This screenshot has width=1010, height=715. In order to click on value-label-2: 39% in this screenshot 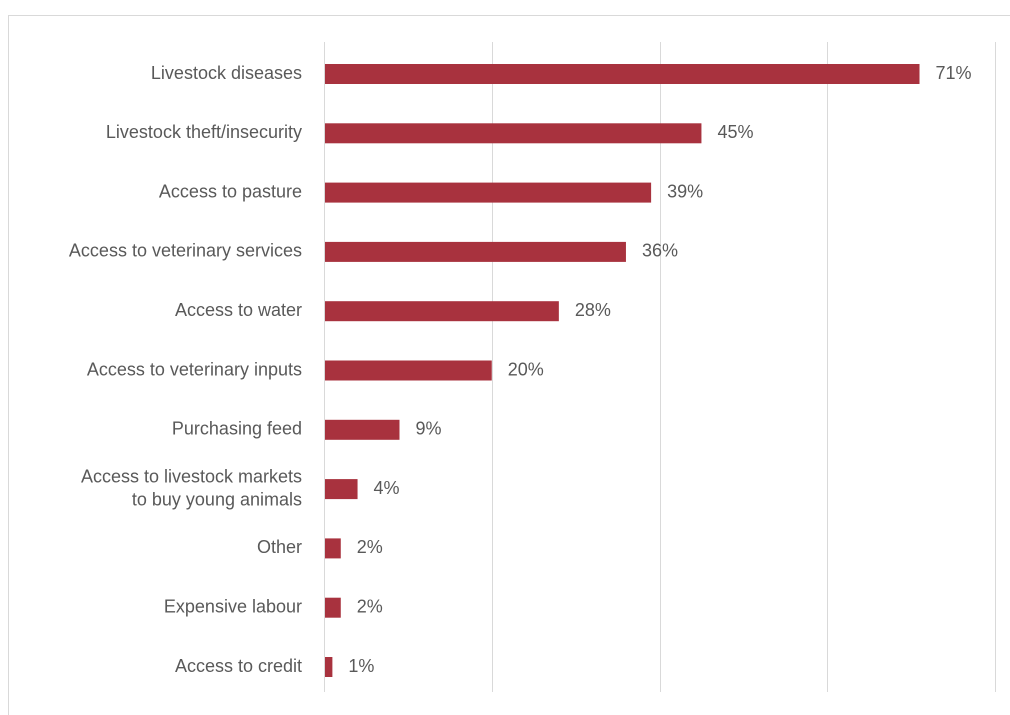, I will do `click(685, 191)`.